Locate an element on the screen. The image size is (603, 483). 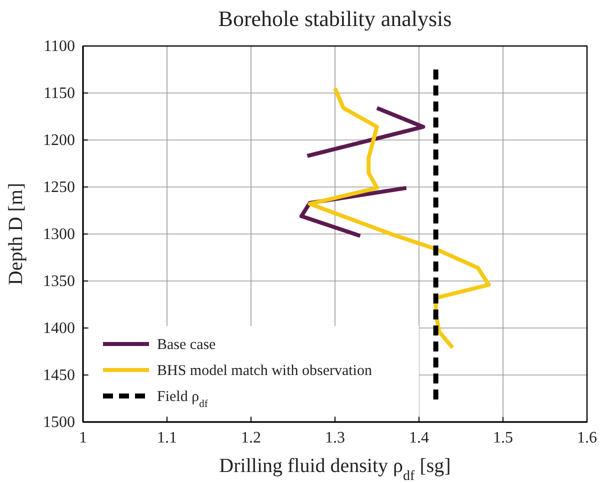
x-axis-title: Drilling fluid density ρ$_{df}$ [sg] is located at coordinates (335, 469).